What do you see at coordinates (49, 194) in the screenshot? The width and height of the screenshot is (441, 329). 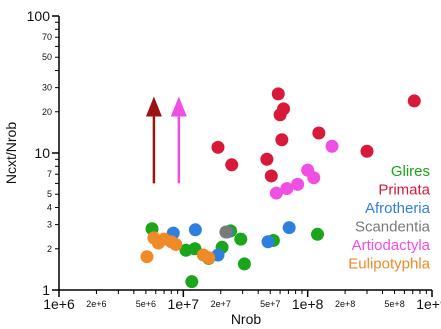 I see `y-minor-label-5: 5` at bounding box center [49, 194].